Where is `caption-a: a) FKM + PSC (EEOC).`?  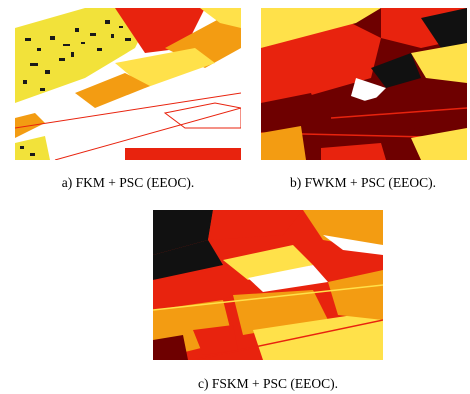
caption-a: a) FKM + PSC (EEOC). is located at coordinates (128, 182).